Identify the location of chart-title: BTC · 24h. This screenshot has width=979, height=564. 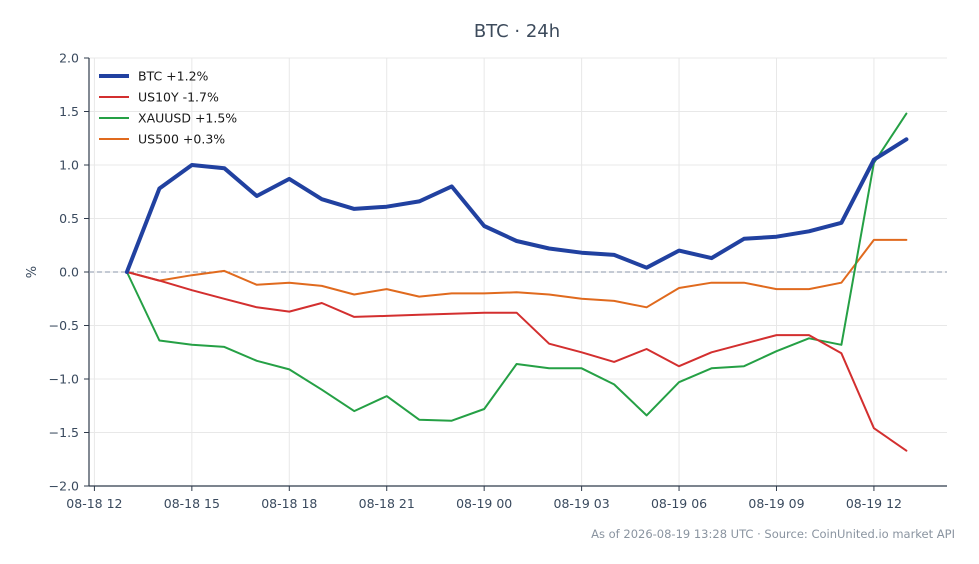
(517, 31).